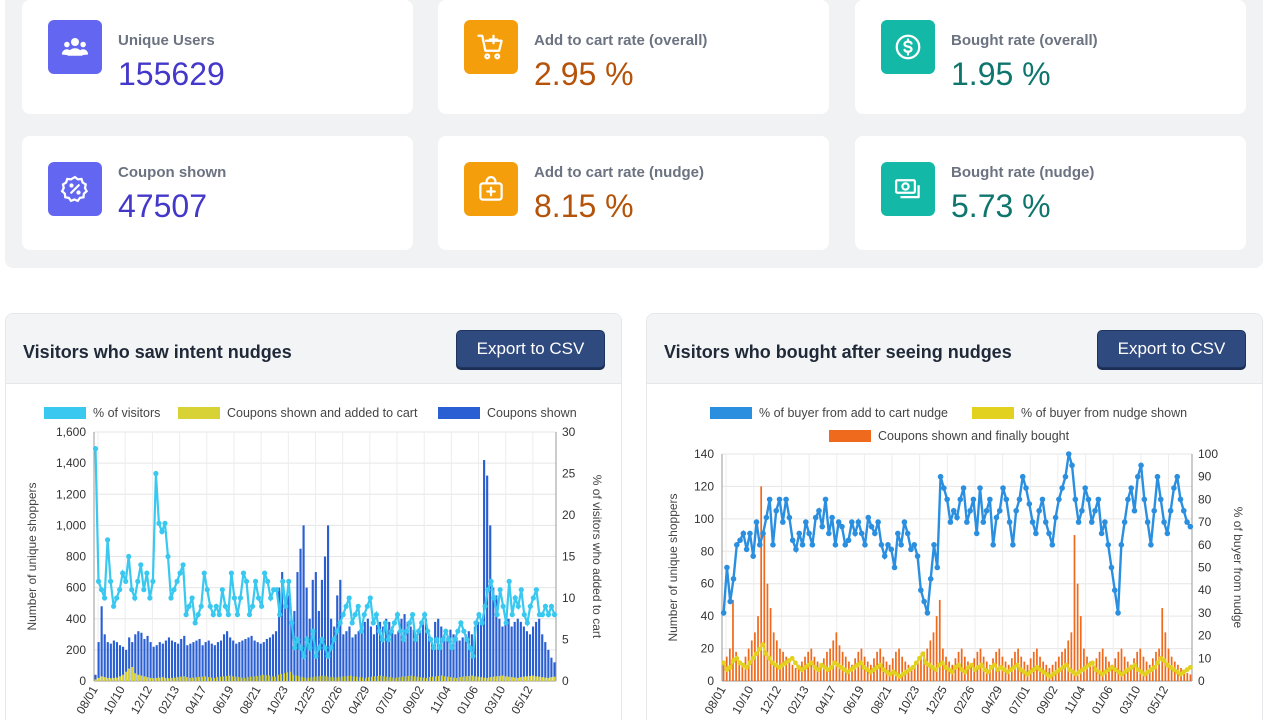  I want to click on y2-tick-label: 30, so click(569, 432).